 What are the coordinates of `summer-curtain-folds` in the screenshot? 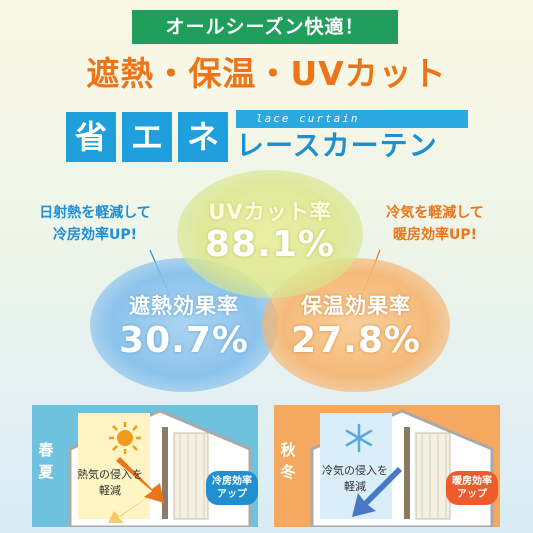 It's located at (192, 476).